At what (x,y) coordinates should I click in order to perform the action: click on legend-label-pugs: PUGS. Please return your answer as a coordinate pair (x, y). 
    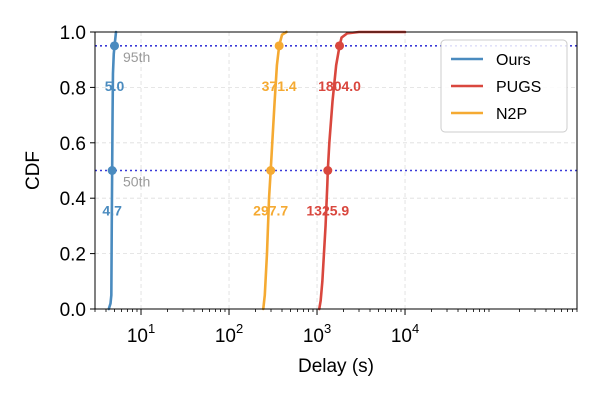
    Looking at the image, I should click on (518, 87).